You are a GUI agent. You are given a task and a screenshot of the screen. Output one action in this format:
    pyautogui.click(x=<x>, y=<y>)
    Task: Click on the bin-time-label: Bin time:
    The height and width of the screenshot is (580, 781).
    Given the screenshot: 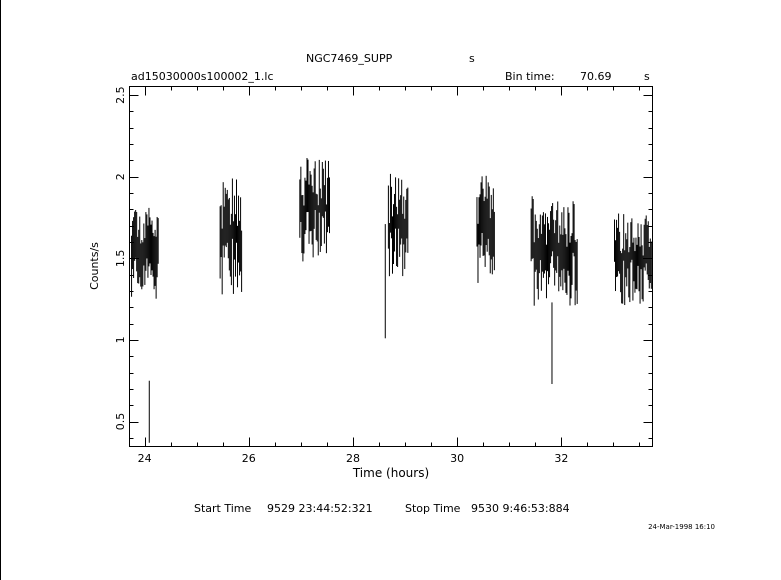 What is the action you would take?
    pyautogui.click(x=530, y=76)
    